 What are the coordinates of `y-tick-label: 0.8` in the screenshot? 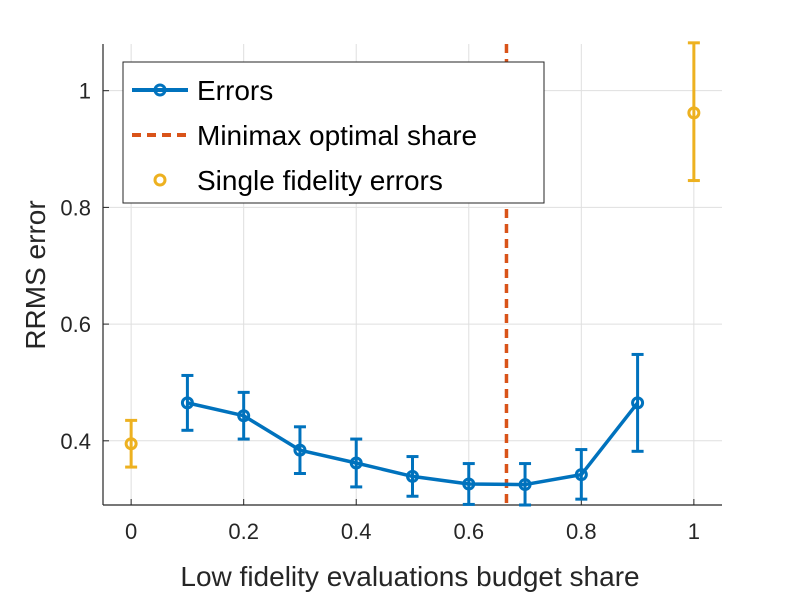 It's located at (75, 207).